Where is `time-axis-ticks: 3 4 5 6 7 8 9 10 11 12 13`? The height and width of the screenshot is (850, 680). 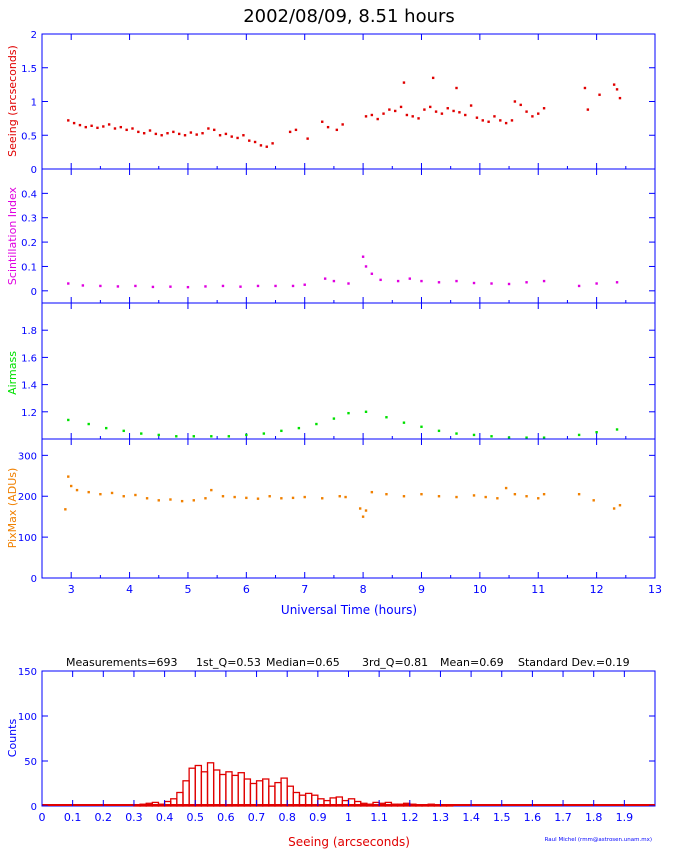 time-axis-ticks: 3 4 5 6 7 8 9 10 11 12 13 is located at coordinates (365, 589).